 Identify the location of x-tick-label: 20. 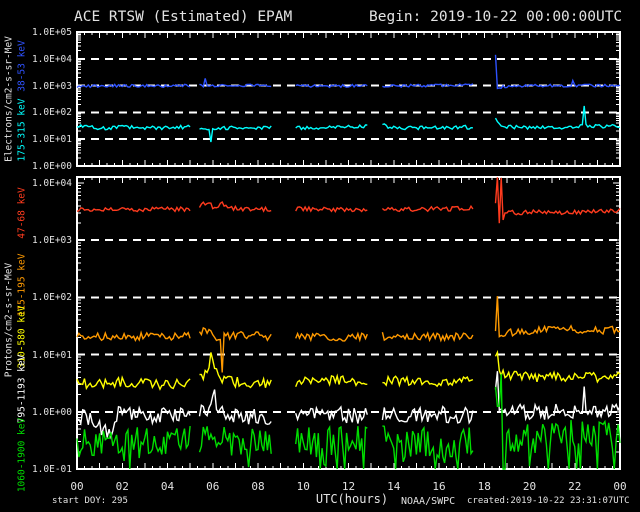
(529, 486).